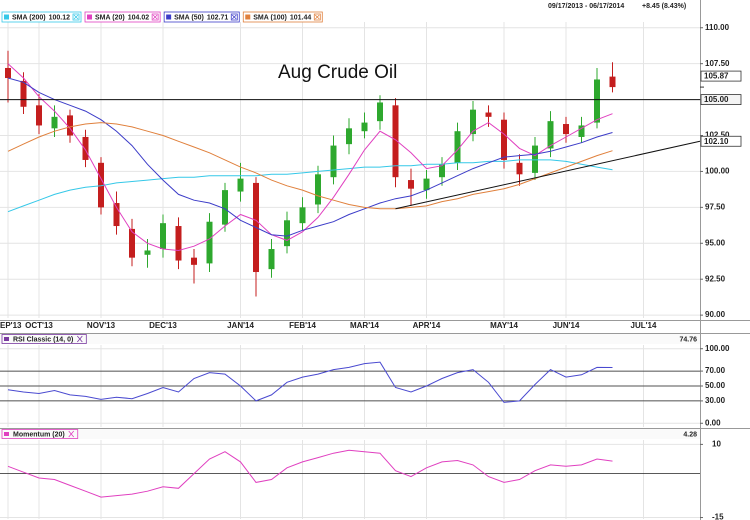  I want to click on legend-name: SMA (200), so click(29, 17).